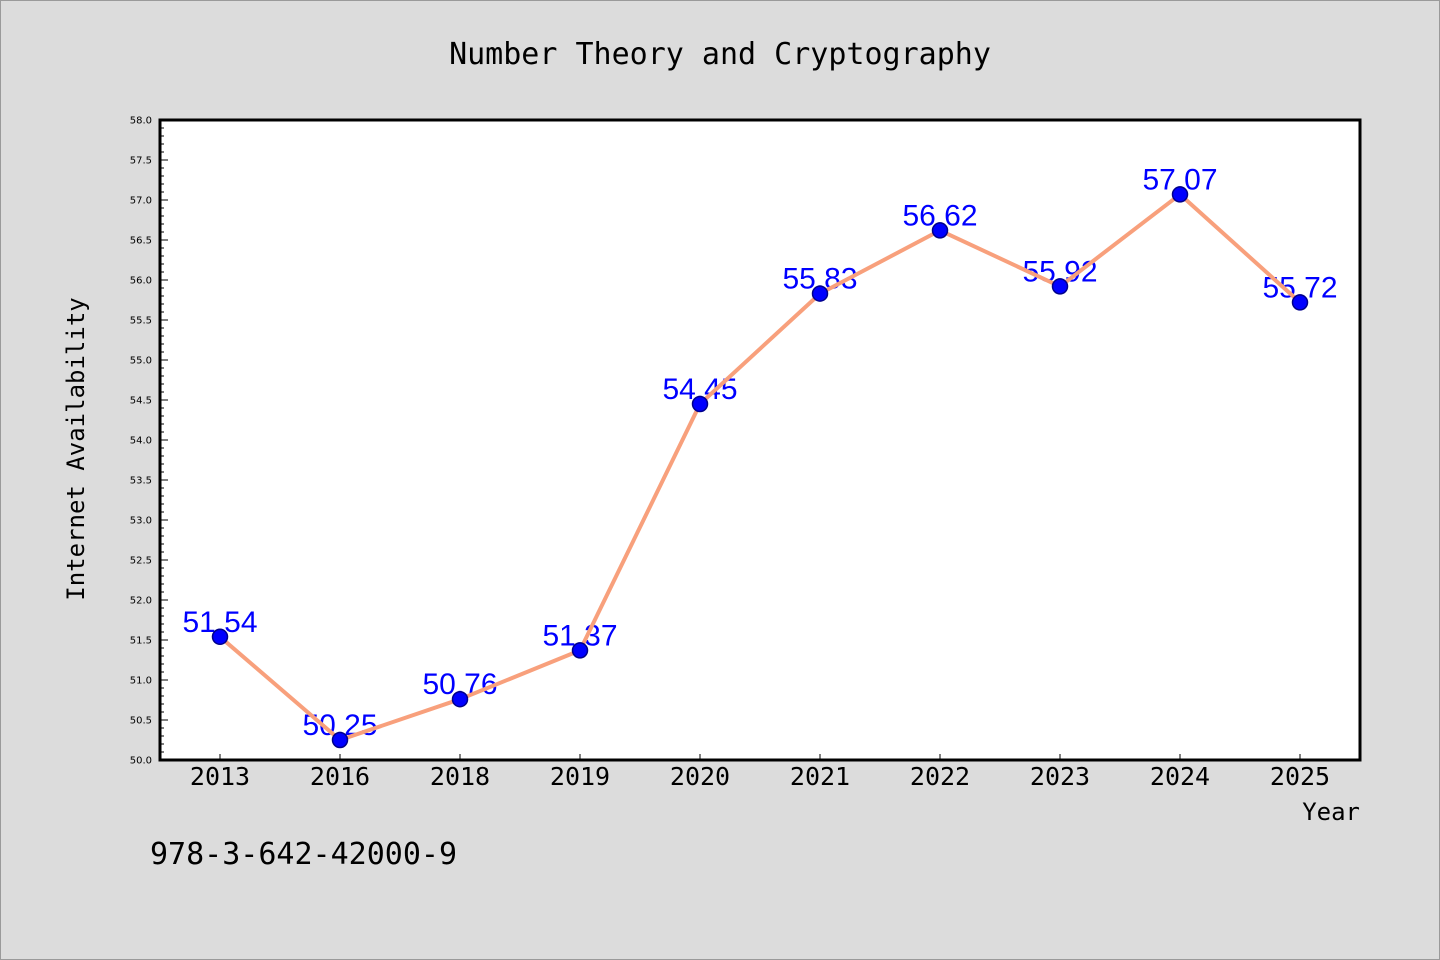  What do you see at coordinates (141, 561) in the screenshot?
I see `y-tick-label: 52.5` at bounding box center [141, 561].